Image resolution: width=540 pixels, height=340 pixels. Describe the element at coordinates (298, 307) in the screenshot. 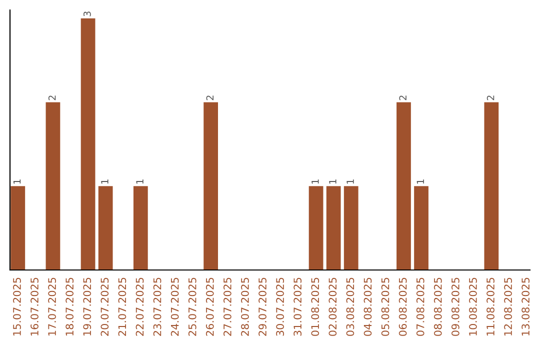

I see `x-tick-label: 31.07.2025` at that location.